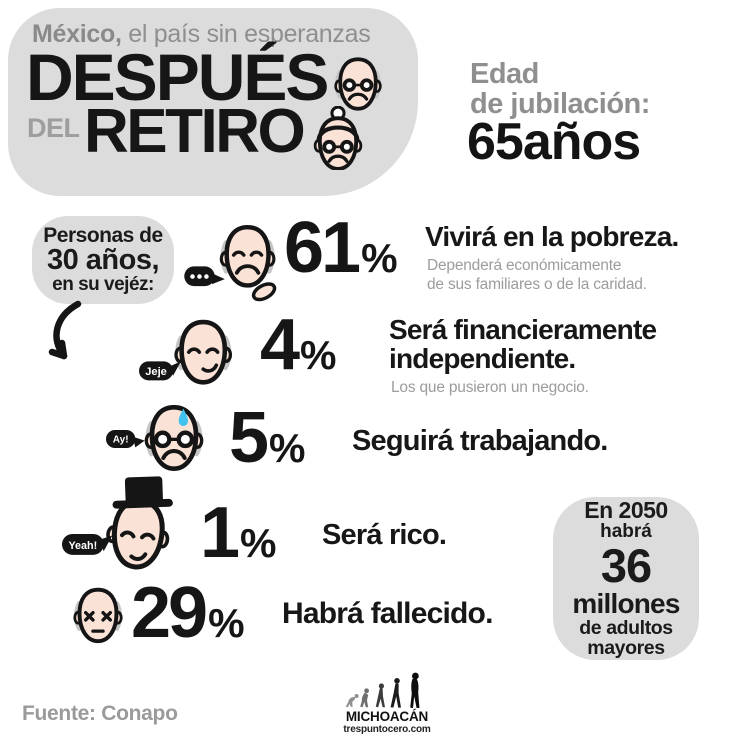  Describe the element at coordinates (626, 628) in the screenshot. I see `projection-line4: de adultos` at that location.